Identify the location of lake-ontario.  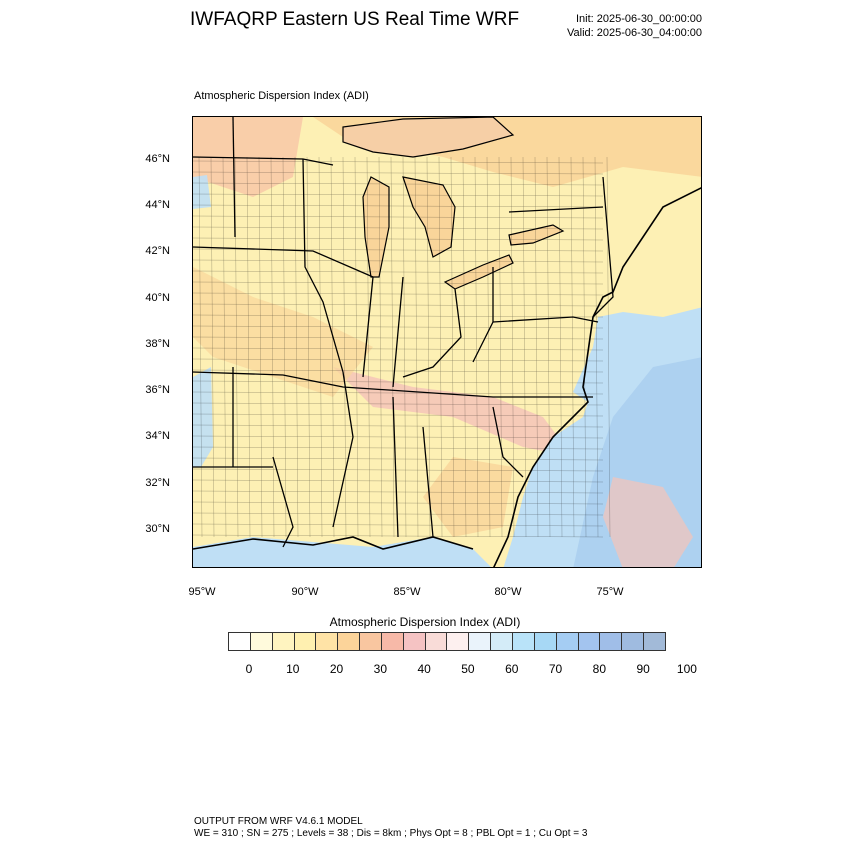
(536, 235).